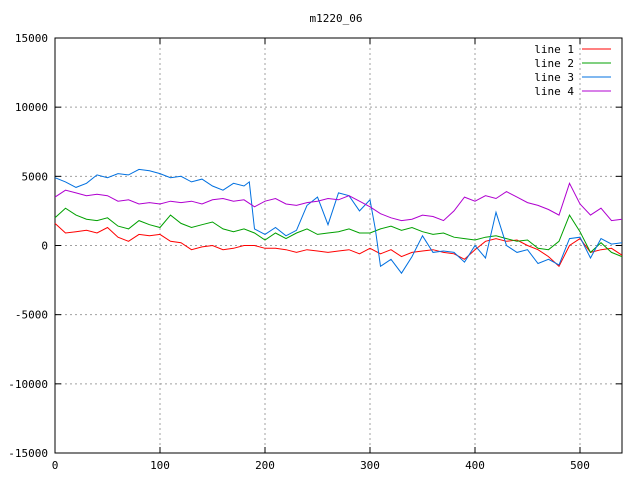  What do you see at coordinates (554, 49) in the screenshot?
I see `legend-label-1: line 1` at bounding box center [554, 49].